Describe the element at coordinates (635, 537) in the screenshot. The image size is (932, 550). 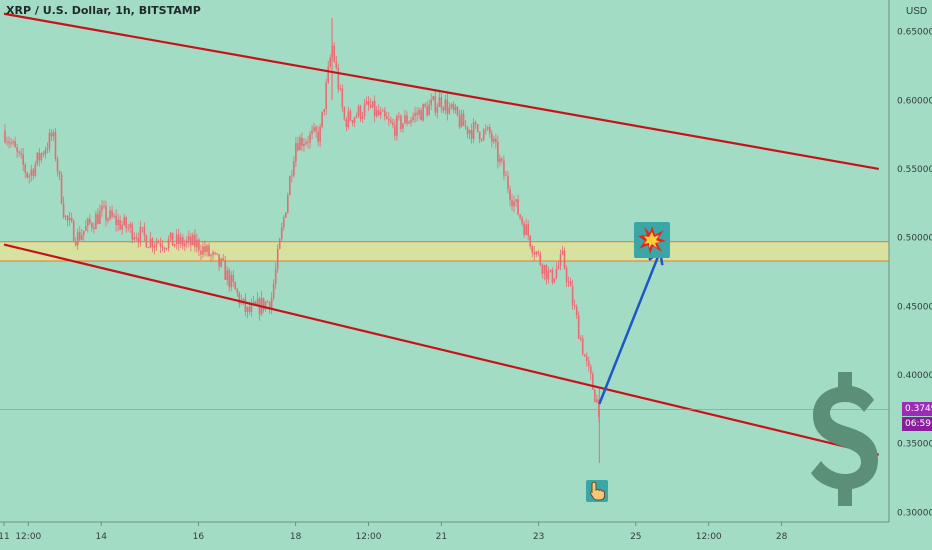
I see `x-tick-label: 25` at that location.